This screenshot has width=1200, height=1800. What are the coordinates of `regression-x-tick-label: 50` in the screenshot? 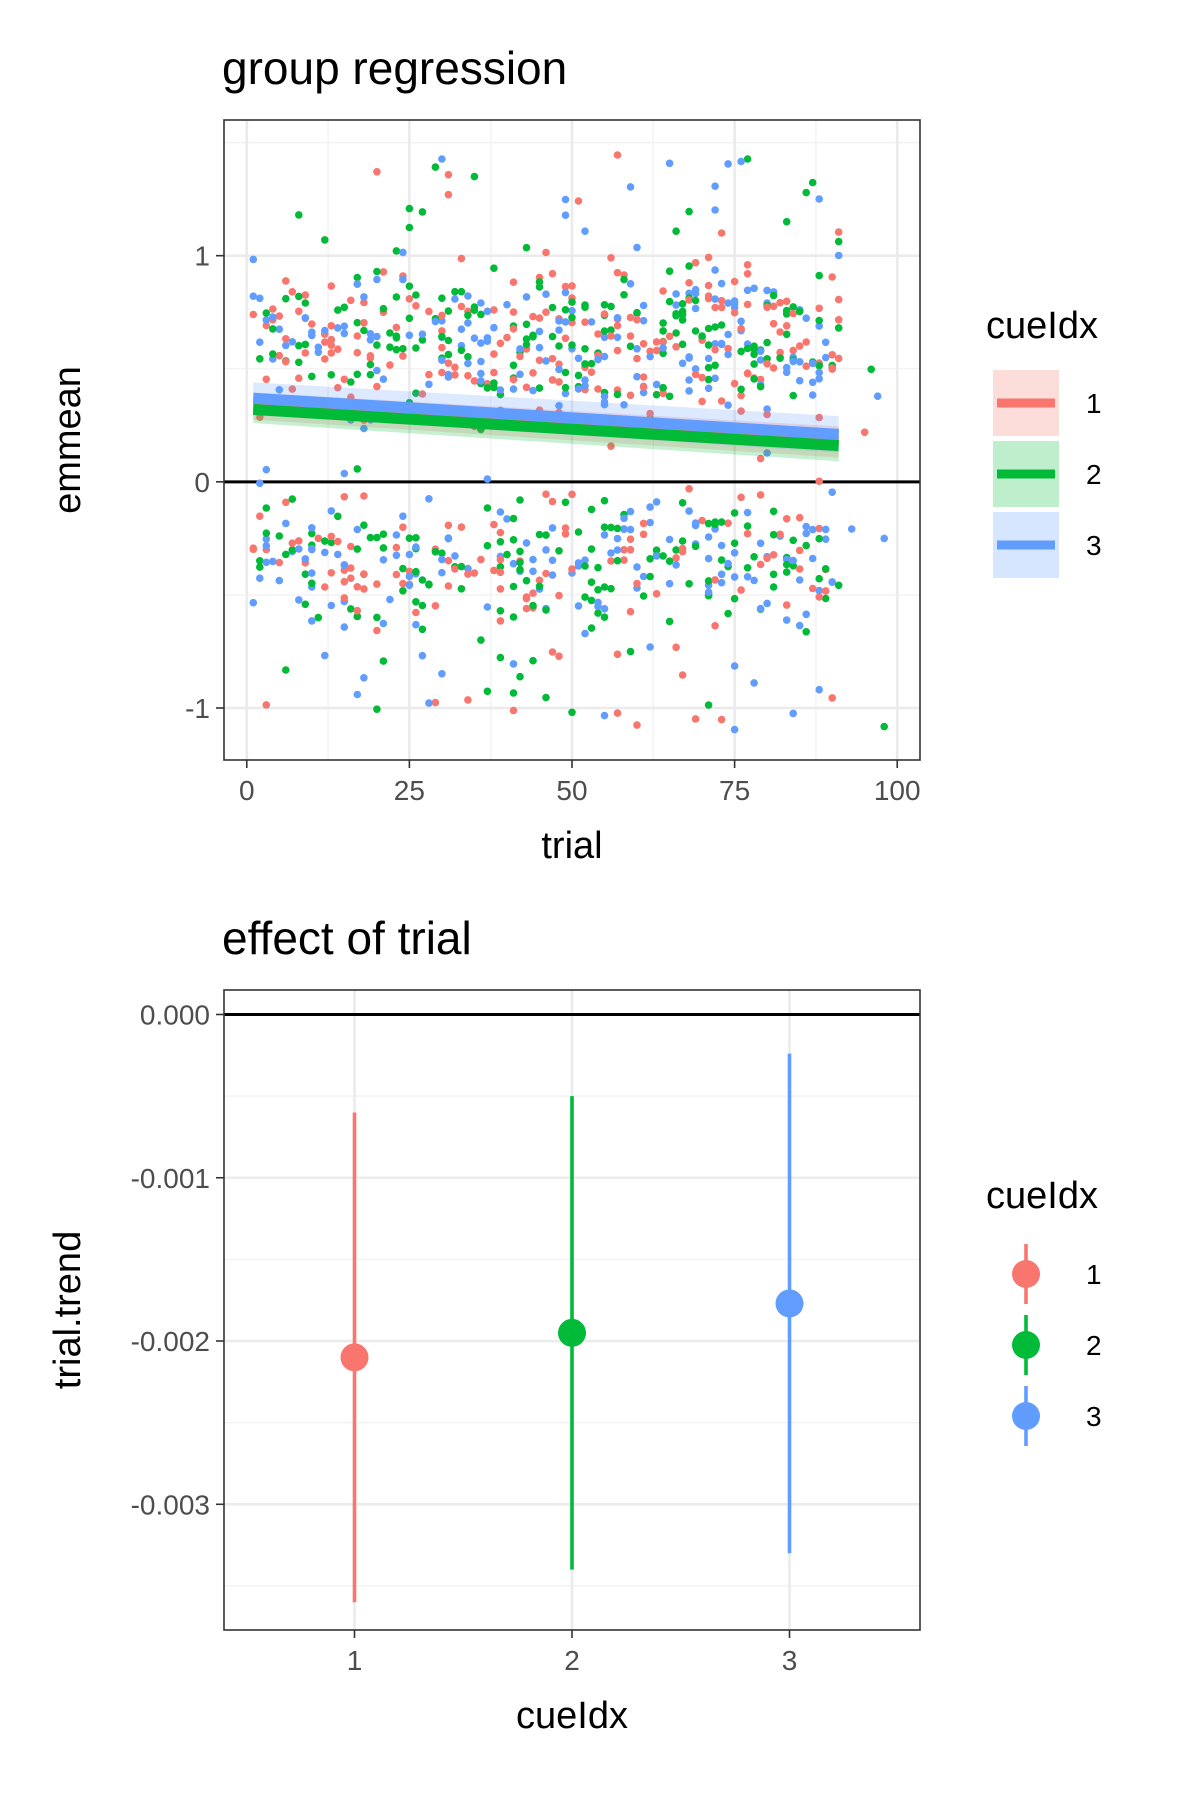 It's located at (571, 790).